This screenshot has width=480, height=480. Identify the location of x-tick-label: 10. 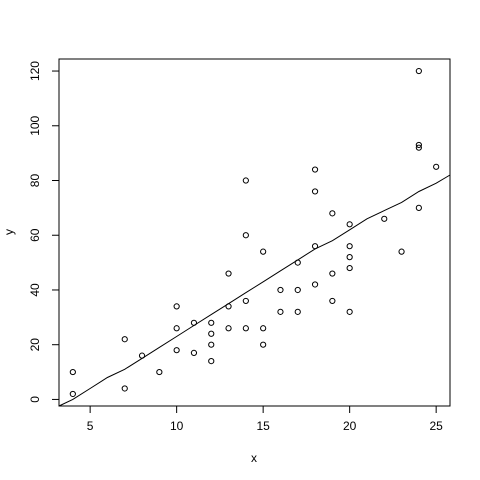
(177, 426).